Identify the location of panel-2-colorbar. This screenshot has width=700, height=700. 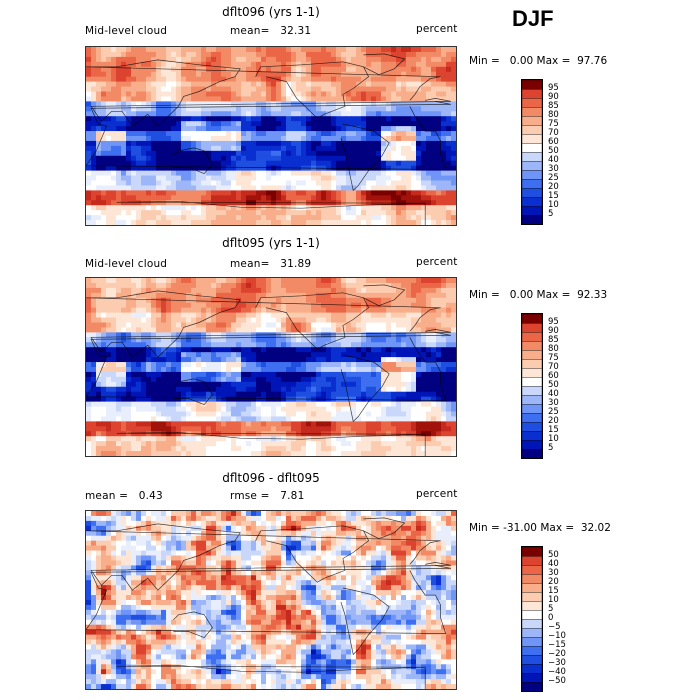
(532, 386).